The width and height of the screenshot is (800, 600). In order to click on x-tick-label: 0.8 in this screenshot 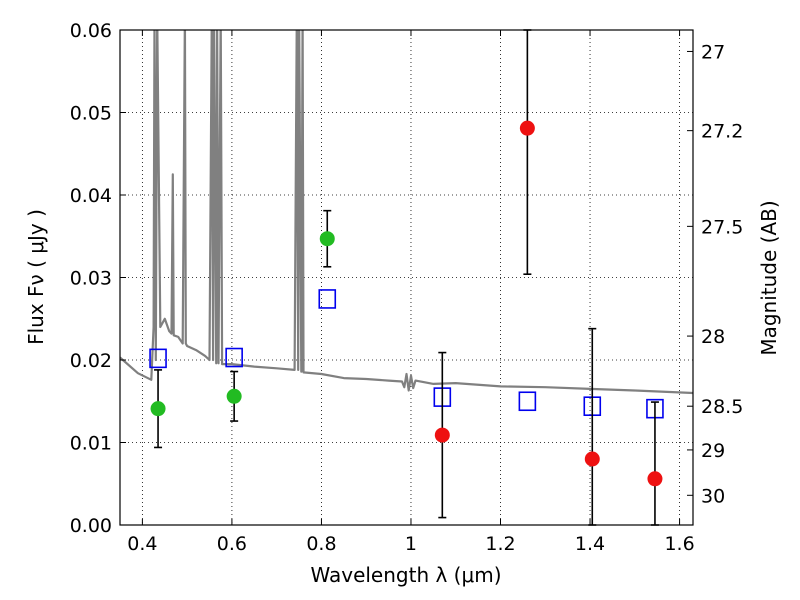, I will do `click(321, 544)`.